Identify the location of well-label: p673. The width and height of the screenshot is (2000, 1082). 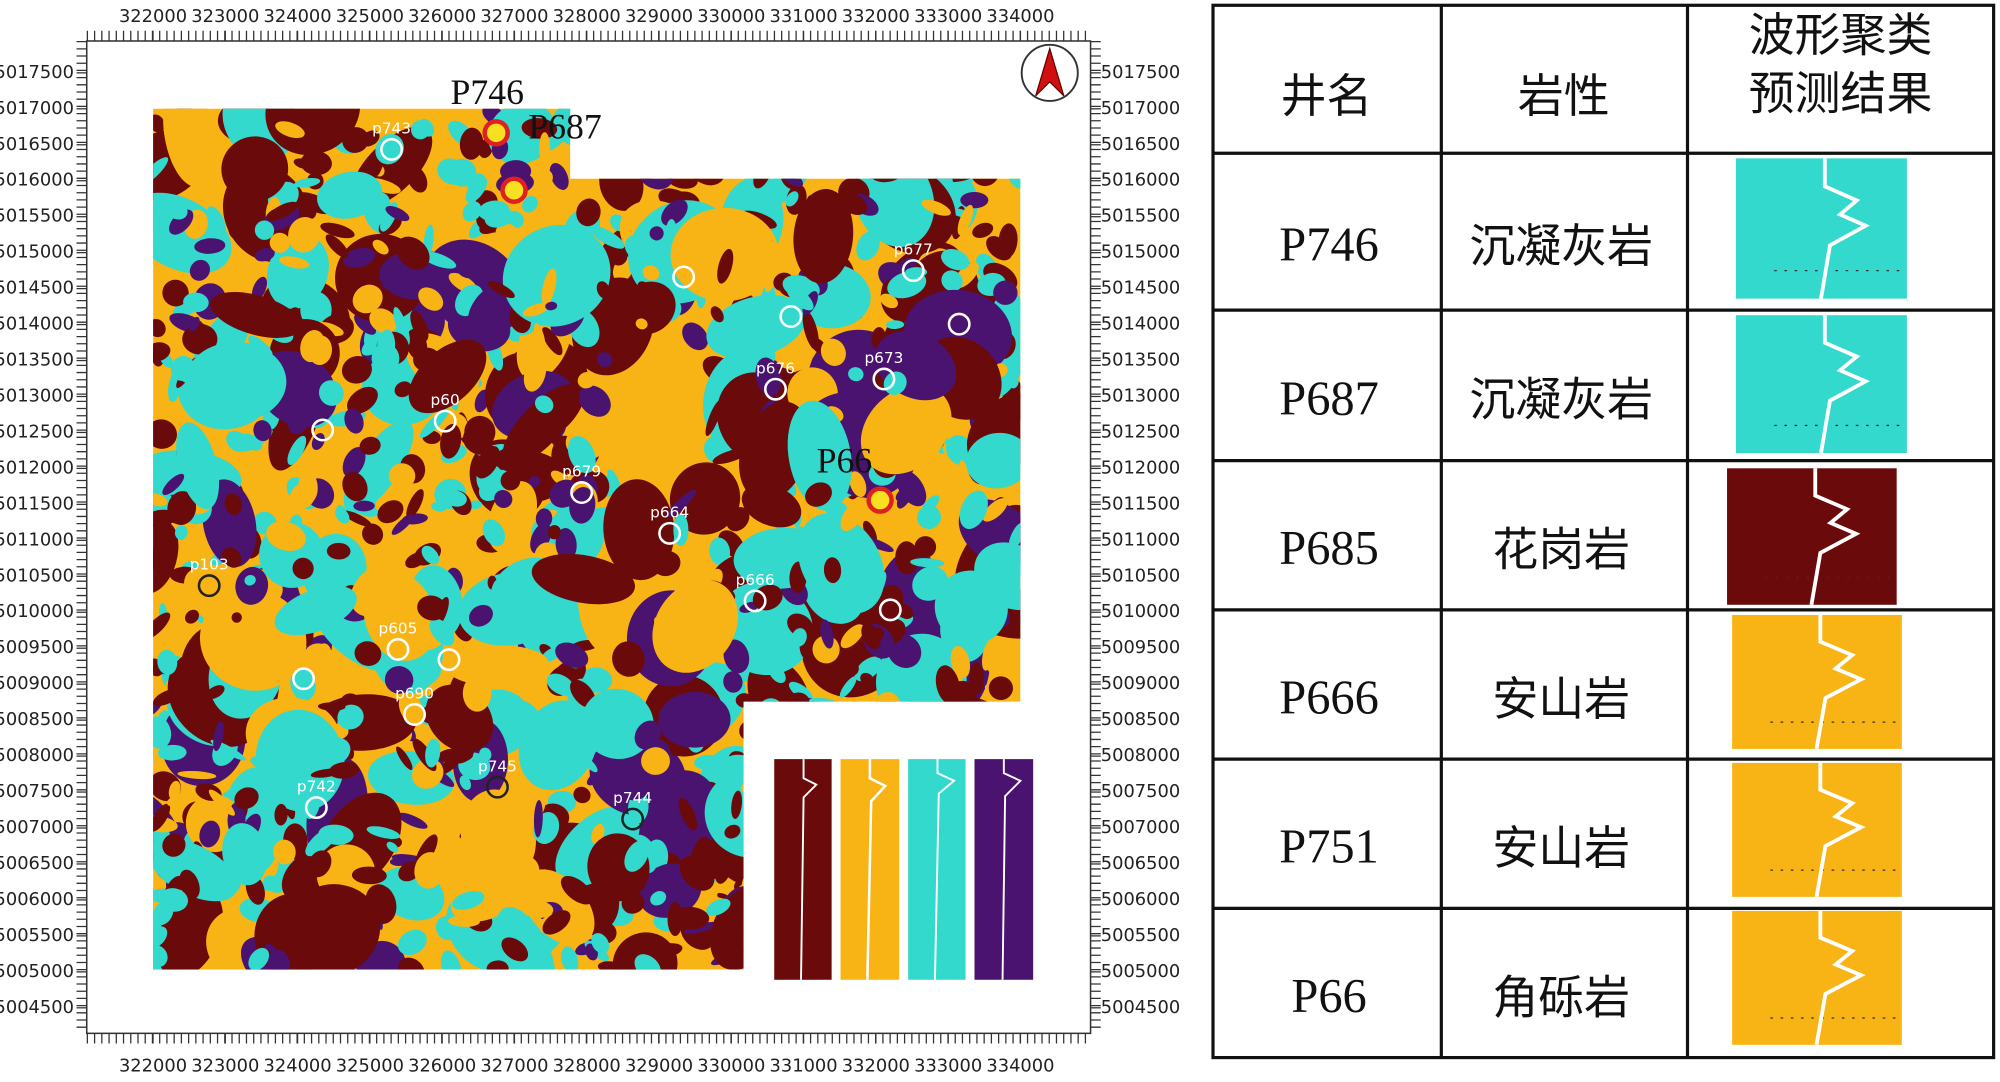
(883, 358).